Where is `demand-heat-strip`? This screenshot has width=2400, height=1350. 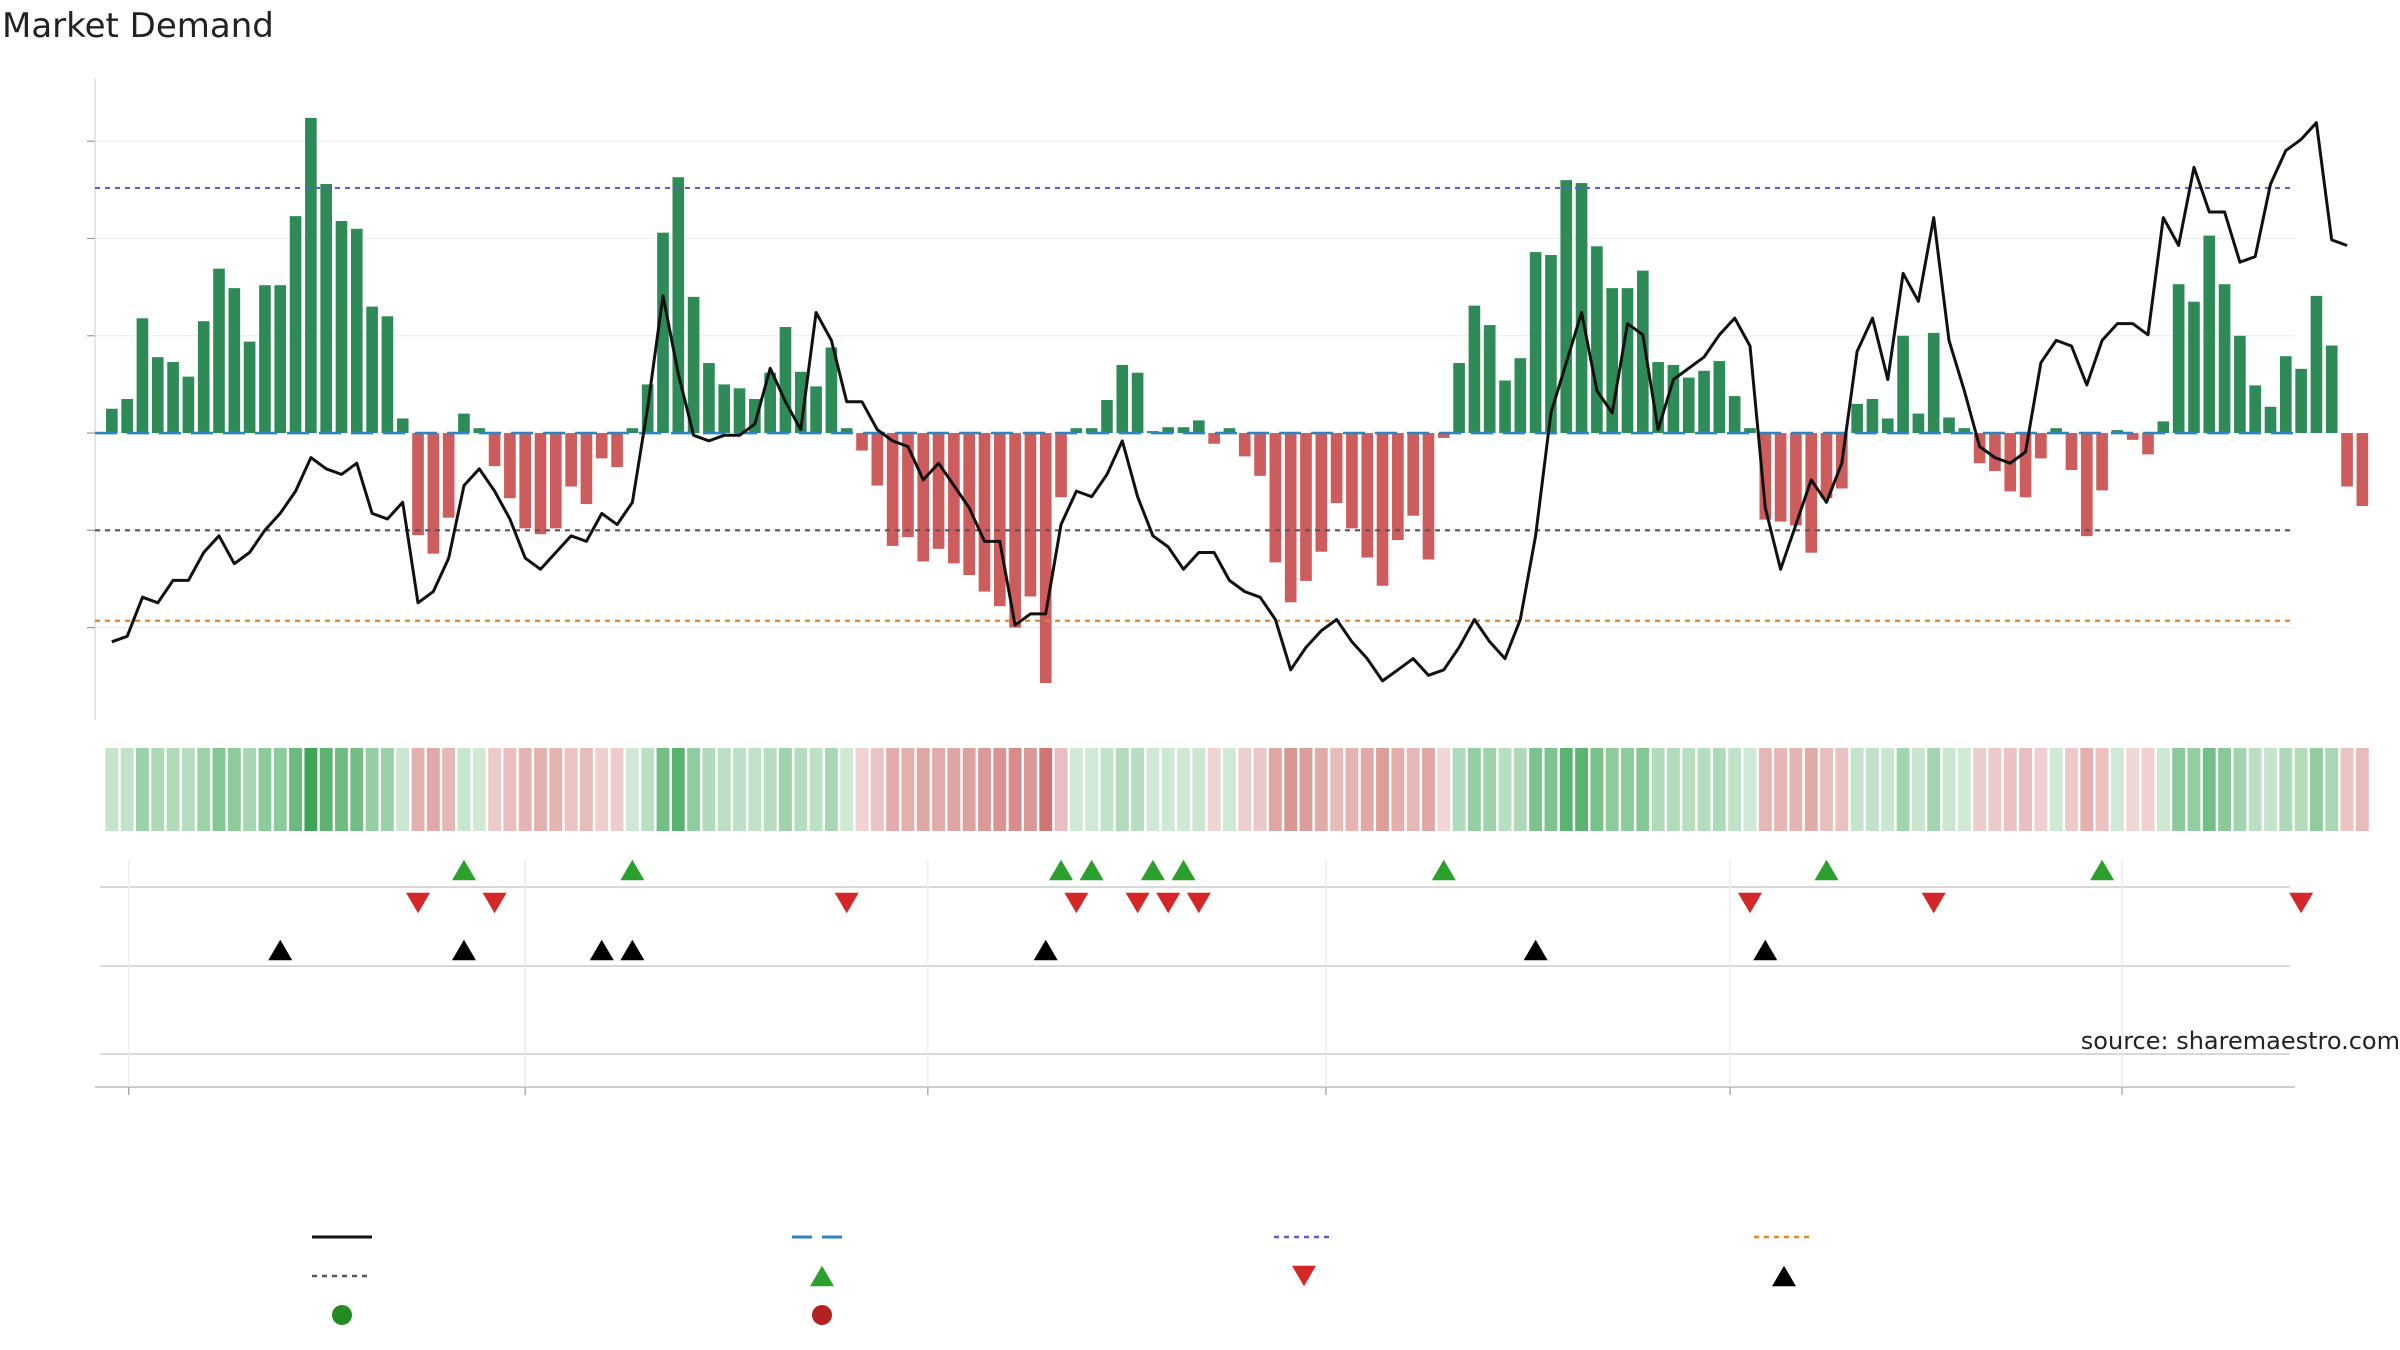
demand-heat-strip is located at coordinates (1237, 789).